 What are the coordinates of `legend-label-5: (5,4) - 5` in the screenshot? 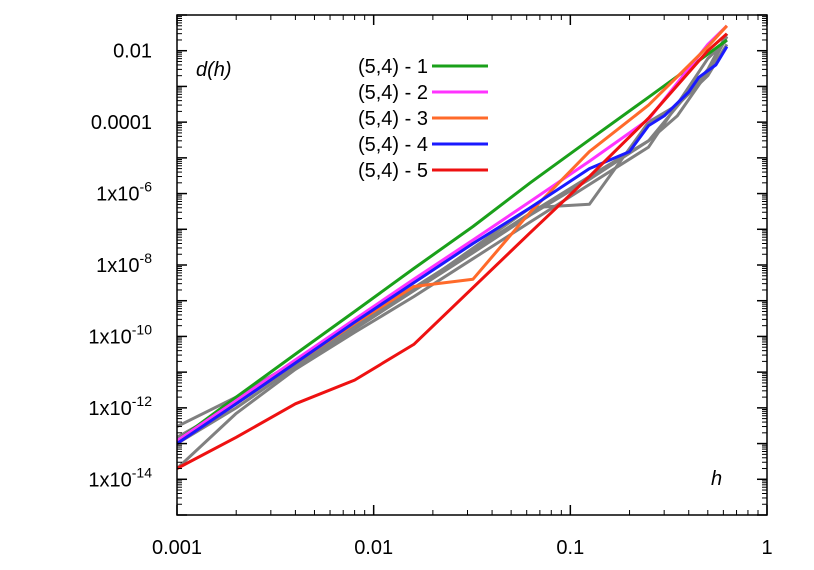 It's located at (393, 171).